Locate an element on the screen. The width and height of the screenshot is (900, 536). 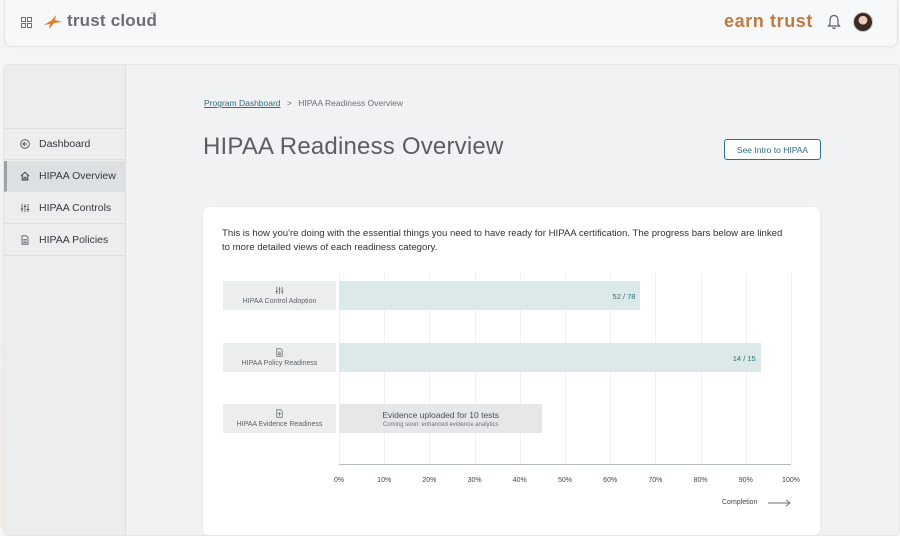
row-label-text: HIPAA Control Adoption is located at coordinates (279, 301).